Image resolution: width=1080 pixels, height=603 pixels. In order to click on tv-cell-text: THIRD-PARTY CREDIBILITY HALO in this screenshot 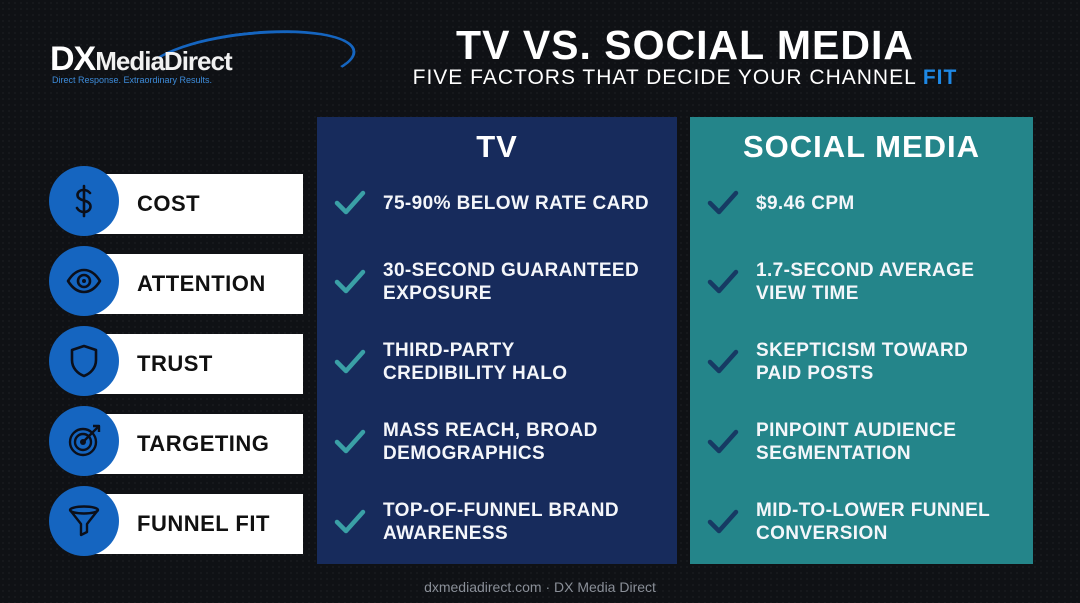, I will do `click(475, 362)`.